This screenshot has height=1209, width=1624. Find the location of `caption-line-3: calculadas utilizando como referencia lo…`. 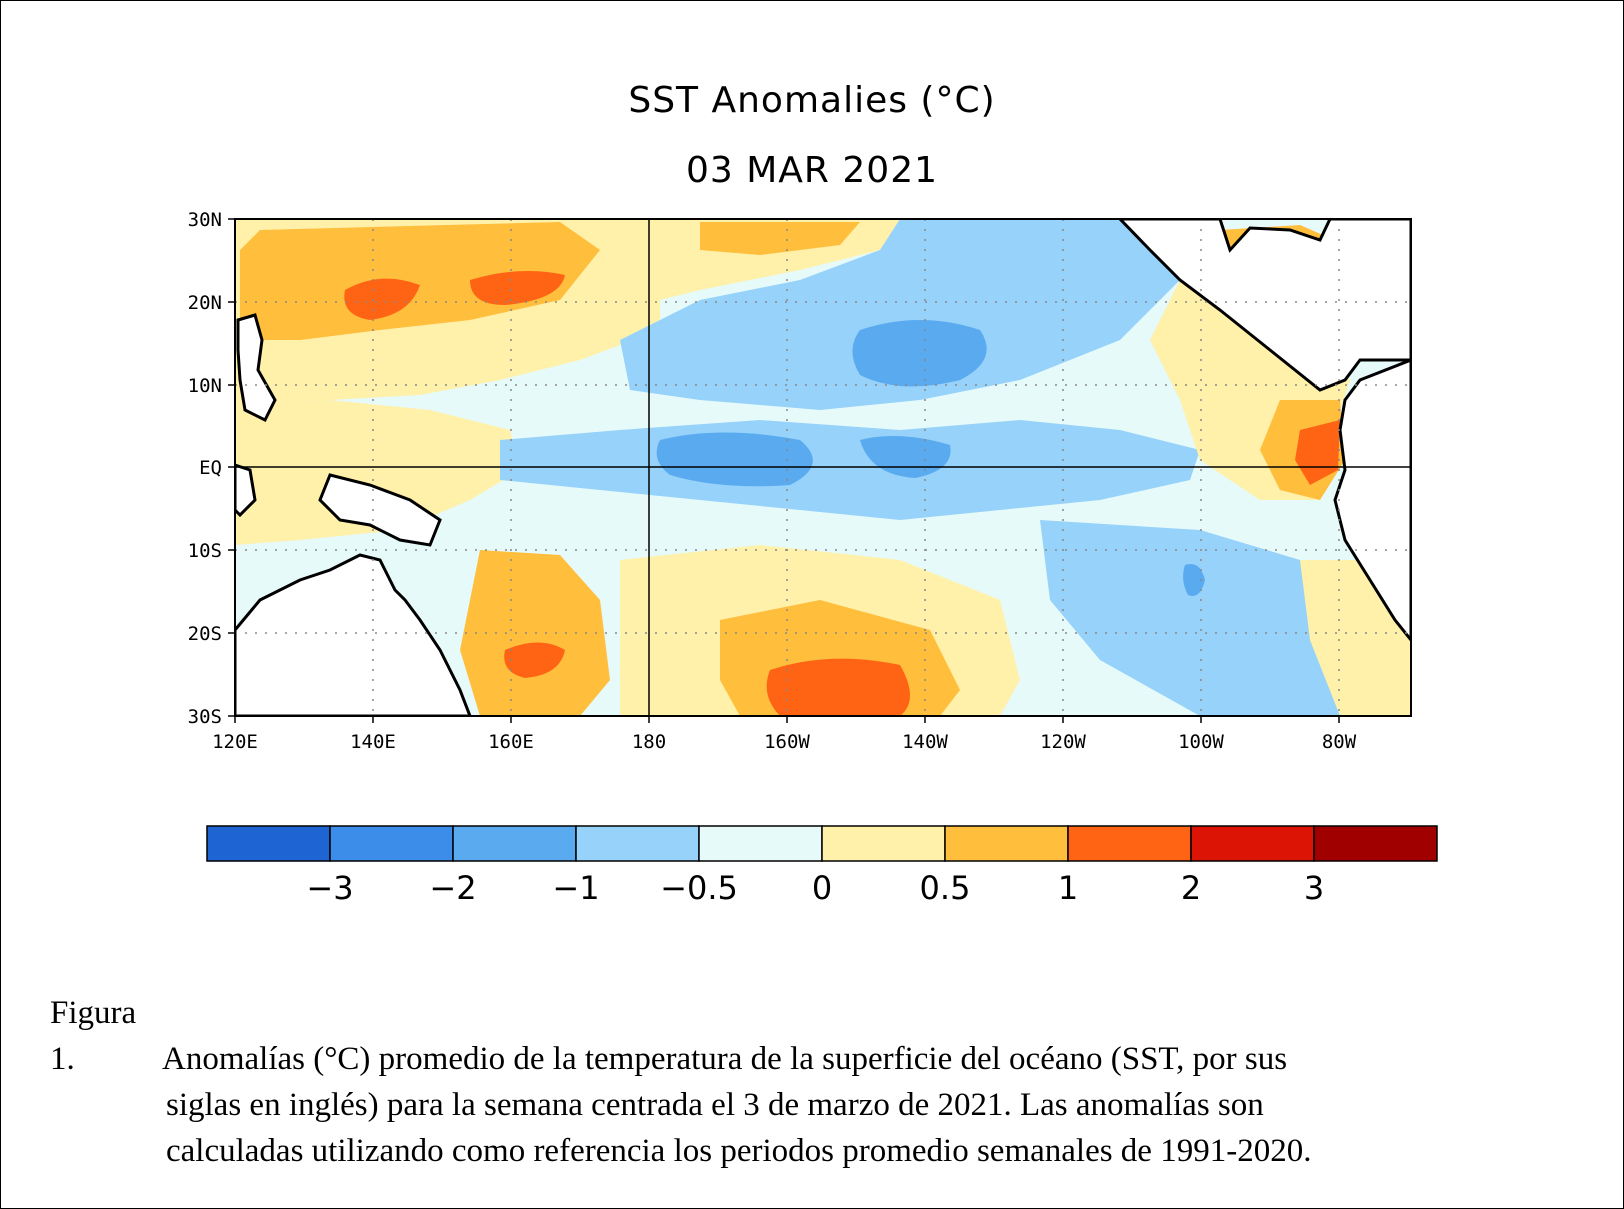

caption-line-3: calculadas utilizando como referencia lo… is located at coordinates (739, 1151).